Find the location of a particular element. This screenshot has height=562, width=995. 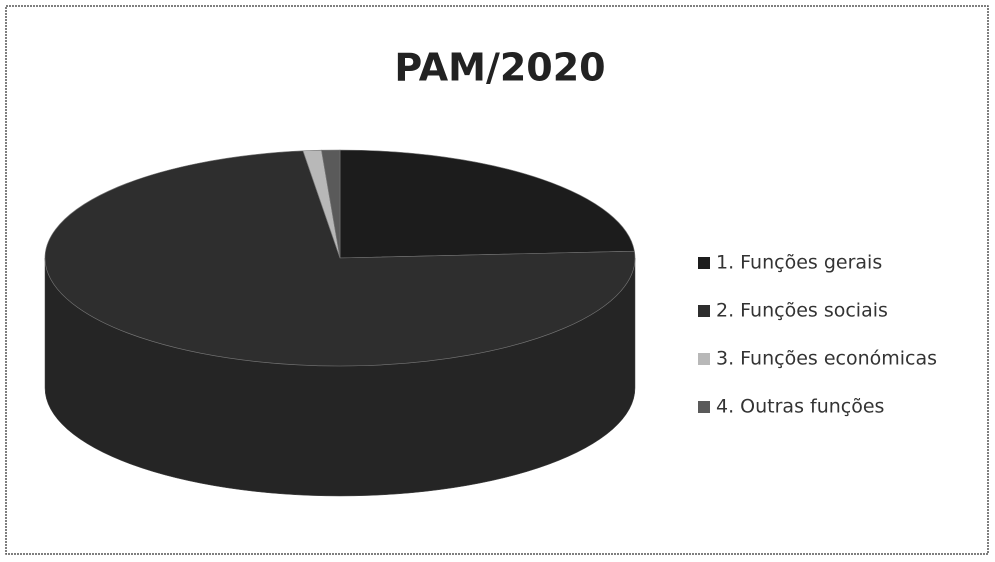

legend-label: 2. Funções sociais is located at coordinates (802, 311).